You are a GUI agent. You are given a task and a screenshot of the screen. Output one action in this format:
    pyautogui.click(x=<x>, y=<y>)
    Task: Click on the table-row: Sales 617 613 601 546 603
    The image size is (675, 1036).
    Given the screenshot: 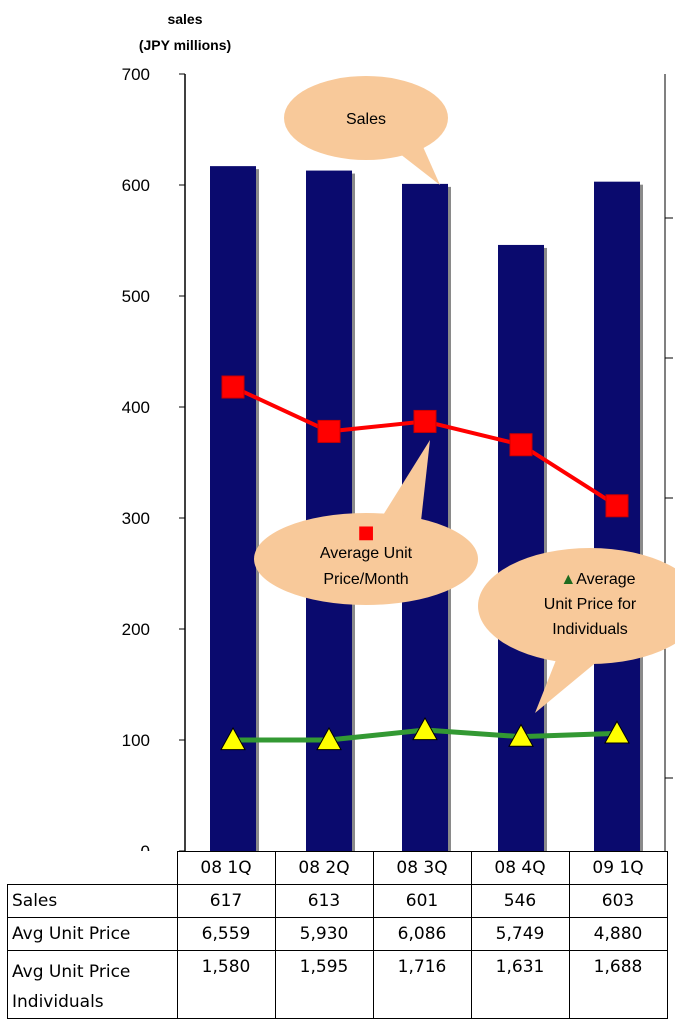 What is the action you would take?
    pyautogui.click(x=337, y=901)
    